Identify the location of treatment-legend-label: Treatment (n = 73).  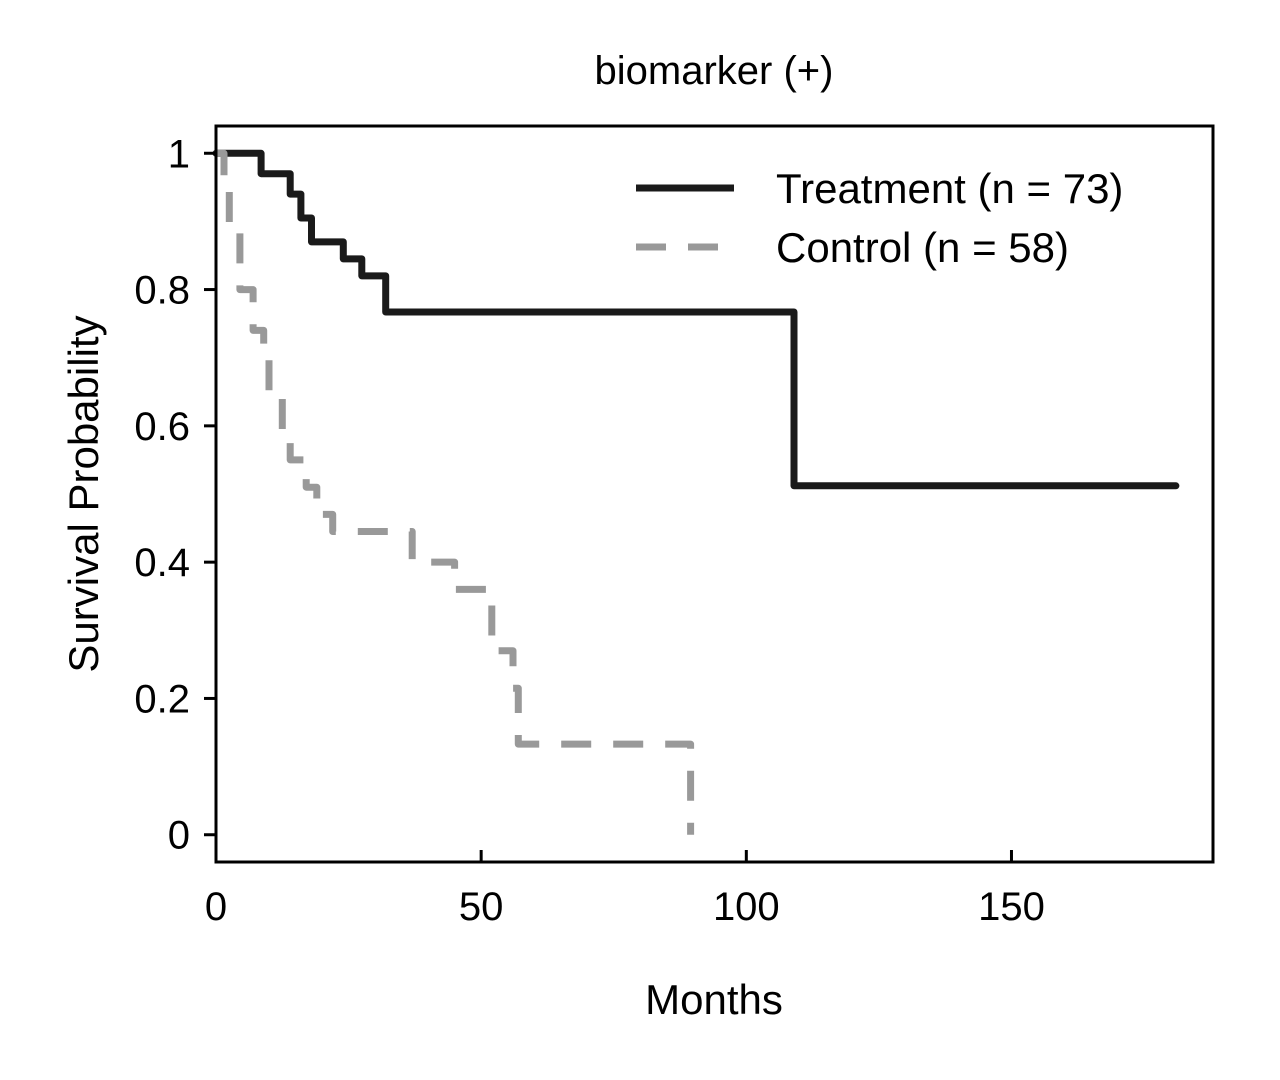
(949, 188).